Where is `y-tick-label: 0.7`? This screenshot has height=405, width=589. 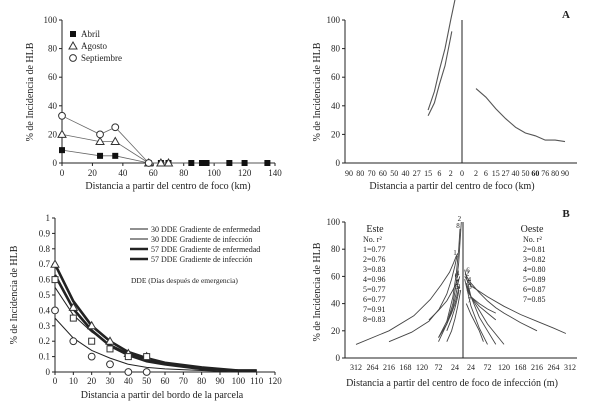 y-tick-label: 0.7 is located at coordinates (45, 264).